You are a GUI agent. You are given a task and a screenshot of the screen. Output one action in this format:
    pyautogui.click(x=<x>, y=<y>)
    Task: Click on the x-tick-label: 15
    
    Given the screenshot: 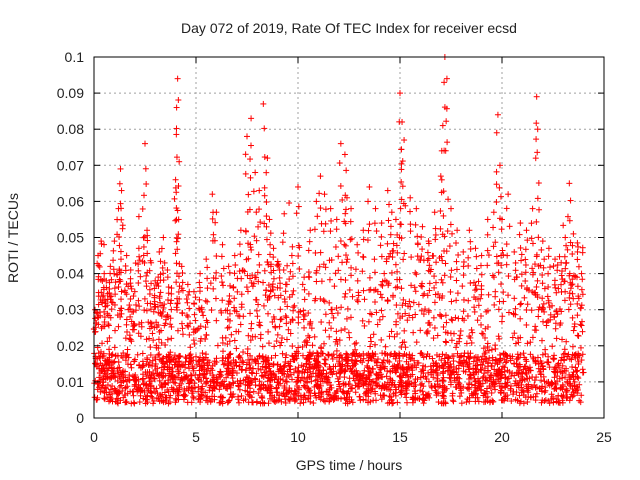 What is the action you would take?
    pyautogui.click(x=400, y=437)
    